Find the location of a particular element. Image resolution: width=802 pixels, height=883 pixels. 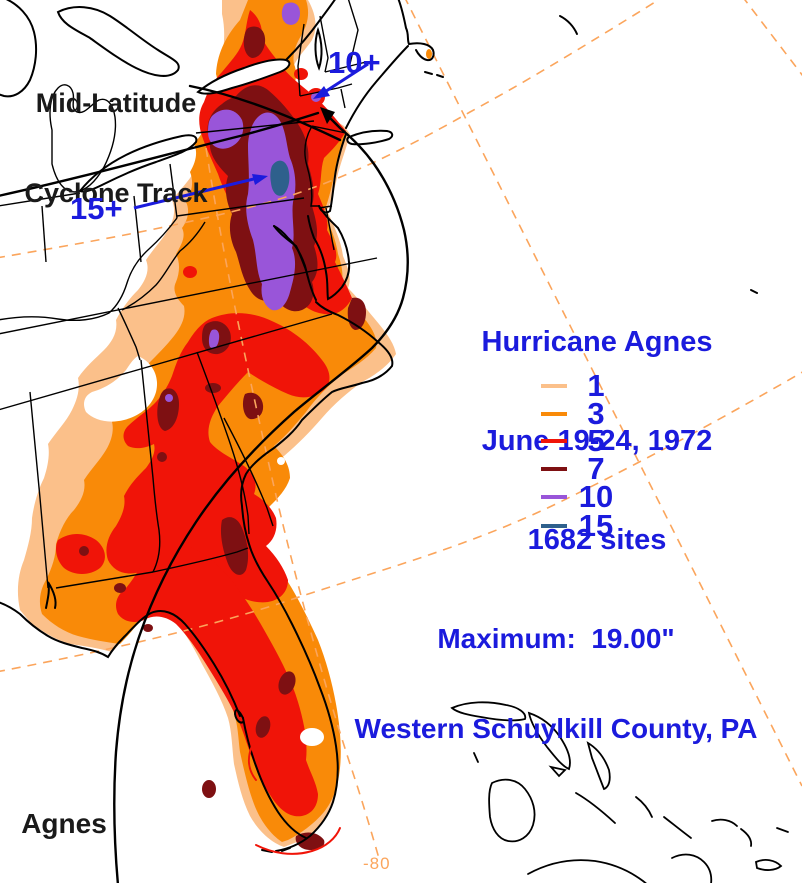

legend-title-dates: June 19-24, 1972 is located at coordinates (597, 441).